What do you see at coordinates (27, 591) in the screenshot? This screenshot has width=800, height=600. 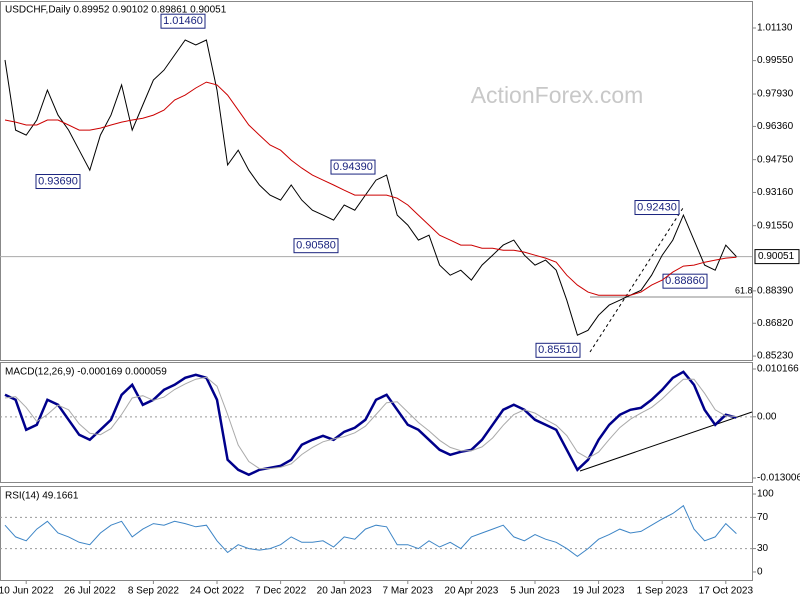 I see `x-tick-label: 10 Jun 2022` at bounding box center [27, 591].